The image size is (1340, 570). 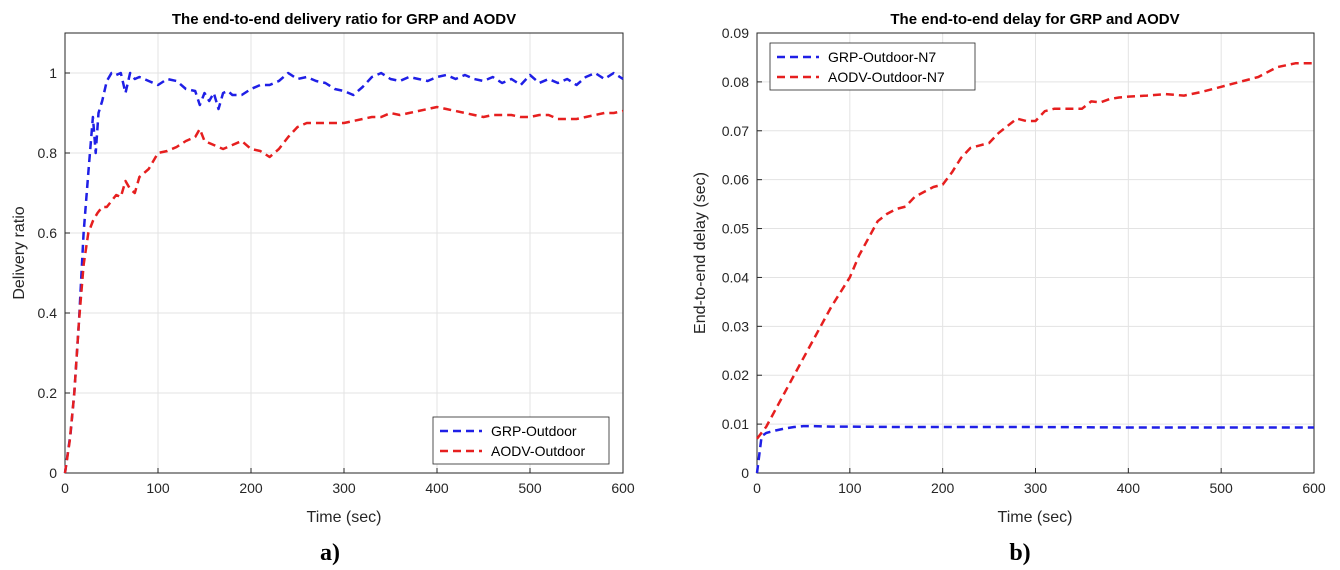 I want to click on legend-label-aodv-outdoor: AODV-Outdoor, so click(x=538, y=451).